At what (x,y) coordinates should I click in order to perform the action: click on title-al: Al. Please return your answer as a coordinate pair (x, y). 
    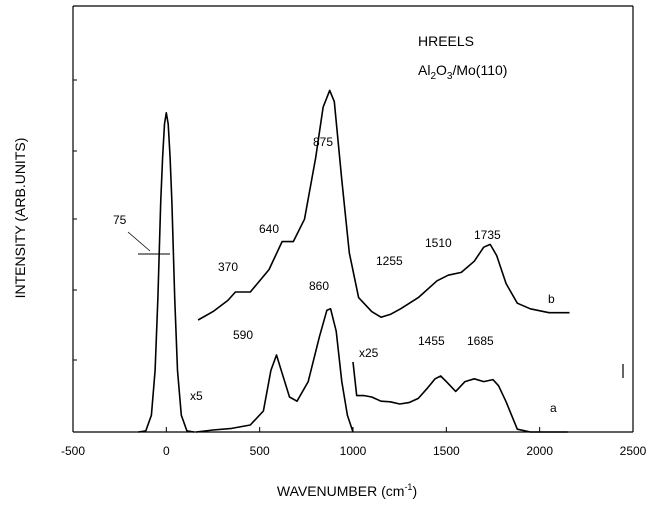
    Looking at the image, I should click on (424, 70).